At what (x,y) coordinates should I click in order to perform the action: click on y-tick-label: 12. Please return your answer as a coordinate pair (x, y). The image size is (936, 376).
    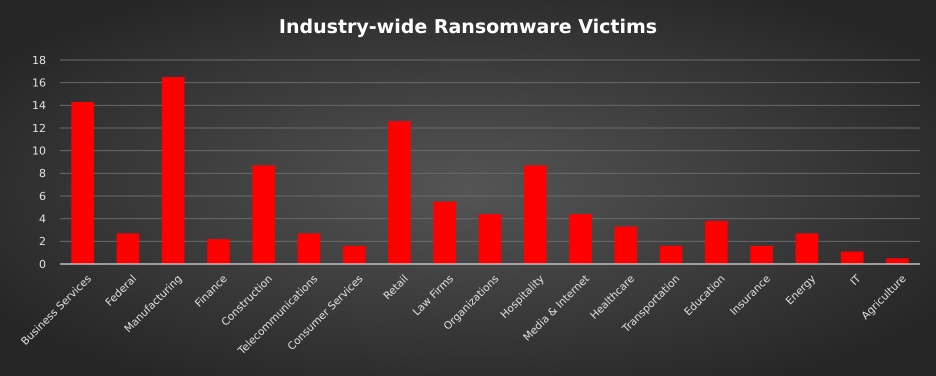
    Looking at the image, I should click on (39, 128).